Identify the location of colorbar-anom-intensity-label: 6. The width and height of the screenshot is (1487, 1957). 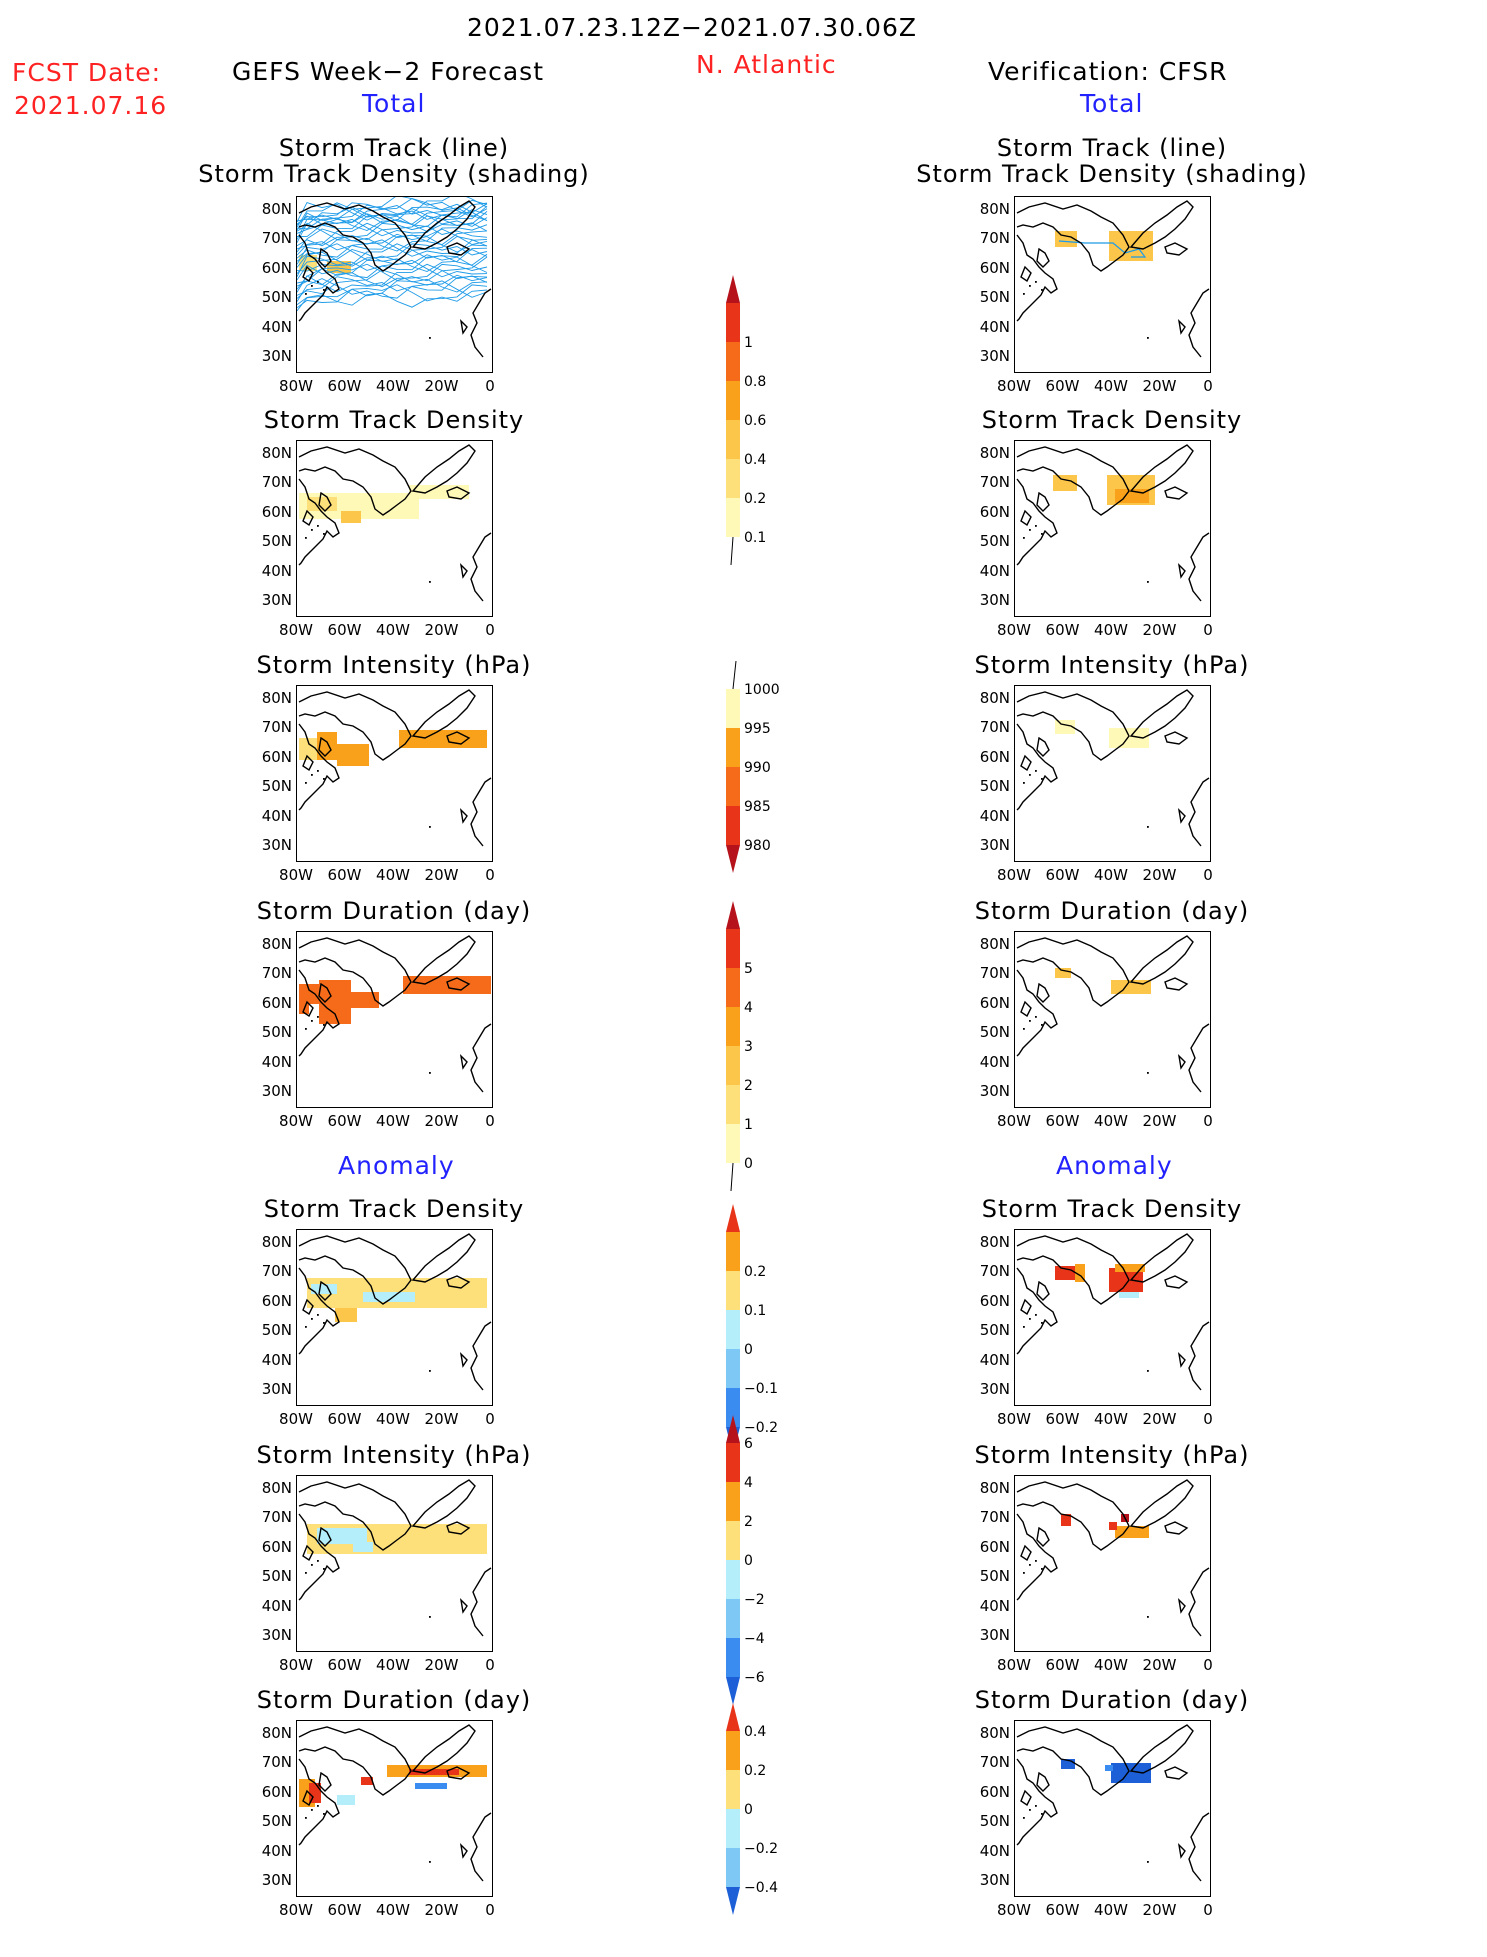
(748, 1444).